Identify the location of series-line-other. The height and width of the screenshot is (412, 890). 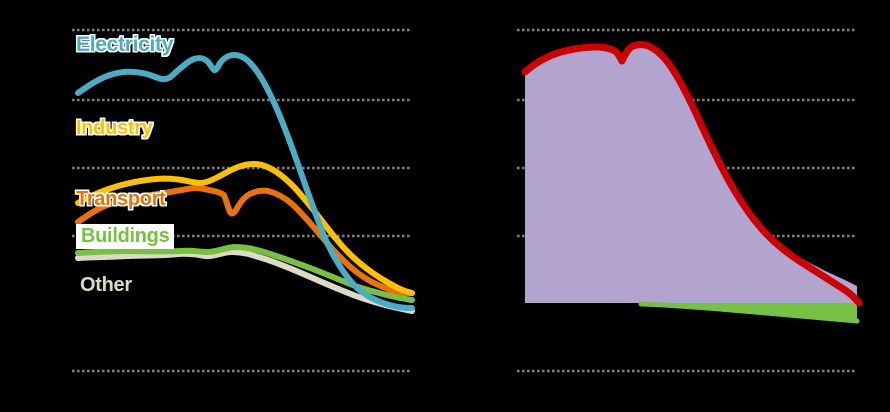
(245, 281).